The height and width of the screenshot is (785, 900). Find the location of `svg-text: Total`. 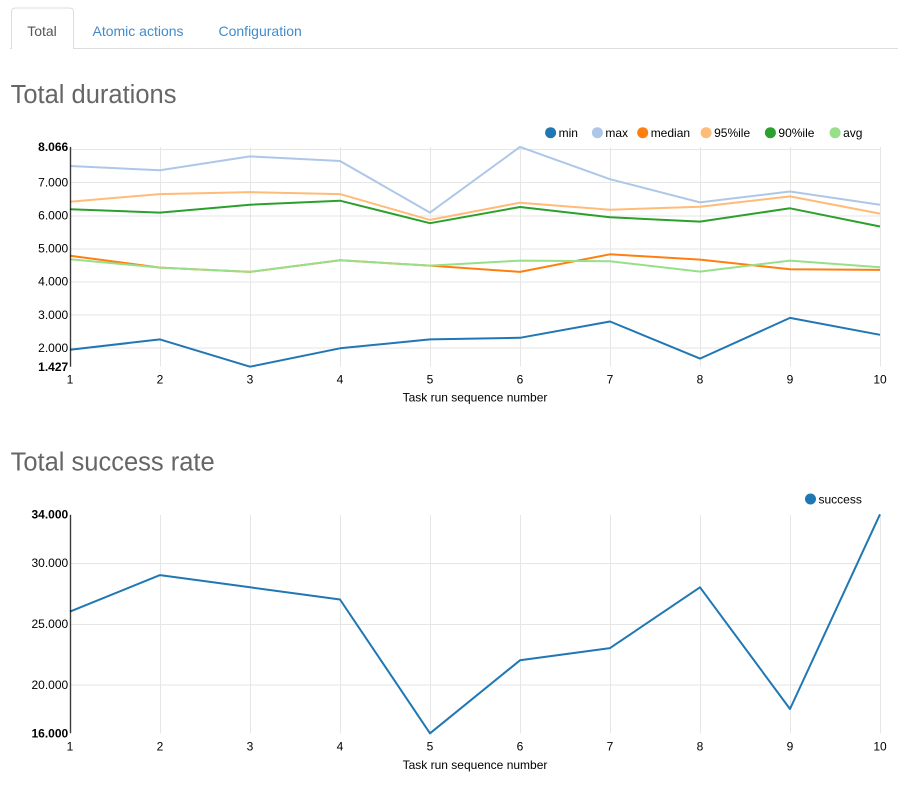

svg-text: Total is located at coordinates (42, 31).